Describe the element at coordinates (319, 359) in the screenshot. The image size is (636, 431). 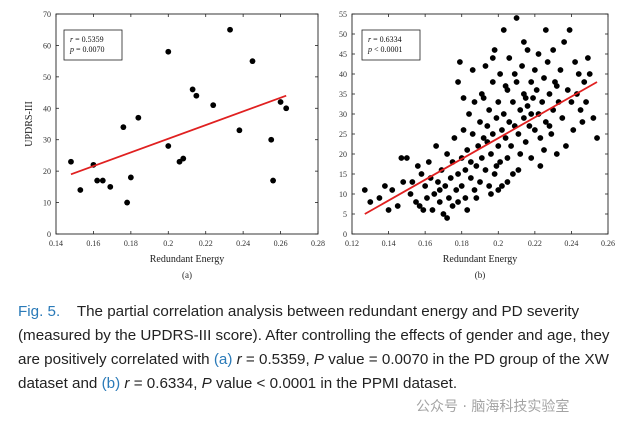
I see `p-a-var: P` at that location.